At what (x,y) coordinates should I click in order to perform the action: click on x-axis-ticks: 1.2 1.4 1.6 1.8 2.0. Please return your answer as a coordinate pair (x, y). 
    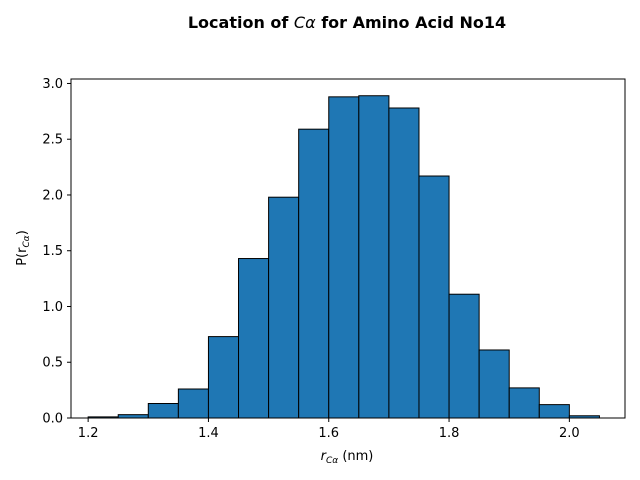
    Looking at the image, I should click on (329, 429).